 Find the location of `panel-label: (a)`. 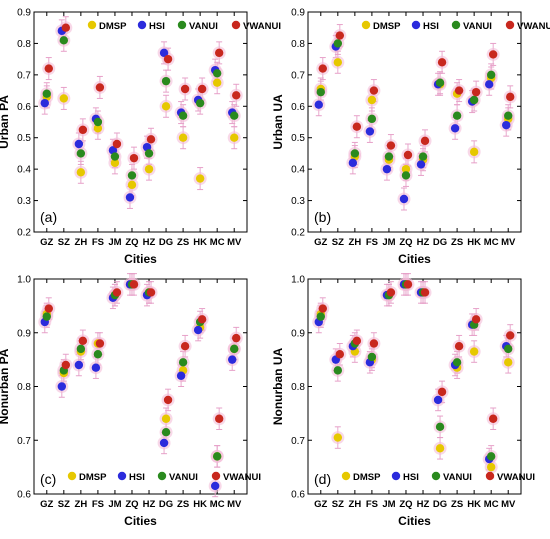

panel-label: (a) is located at coordinates (48, 217).